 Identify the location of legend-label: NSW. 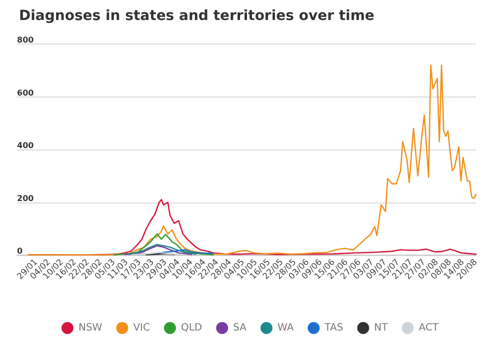
(90, 328).